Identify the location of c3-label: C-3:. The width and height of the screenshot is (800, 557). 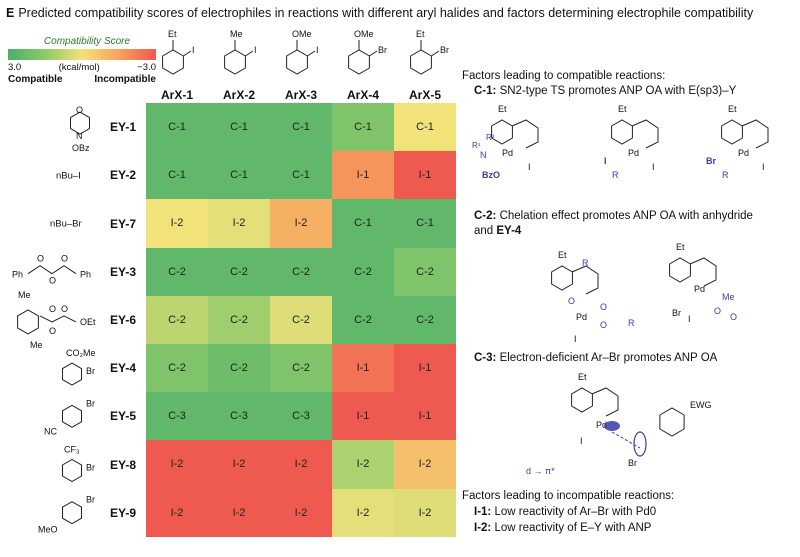
(485, 358).